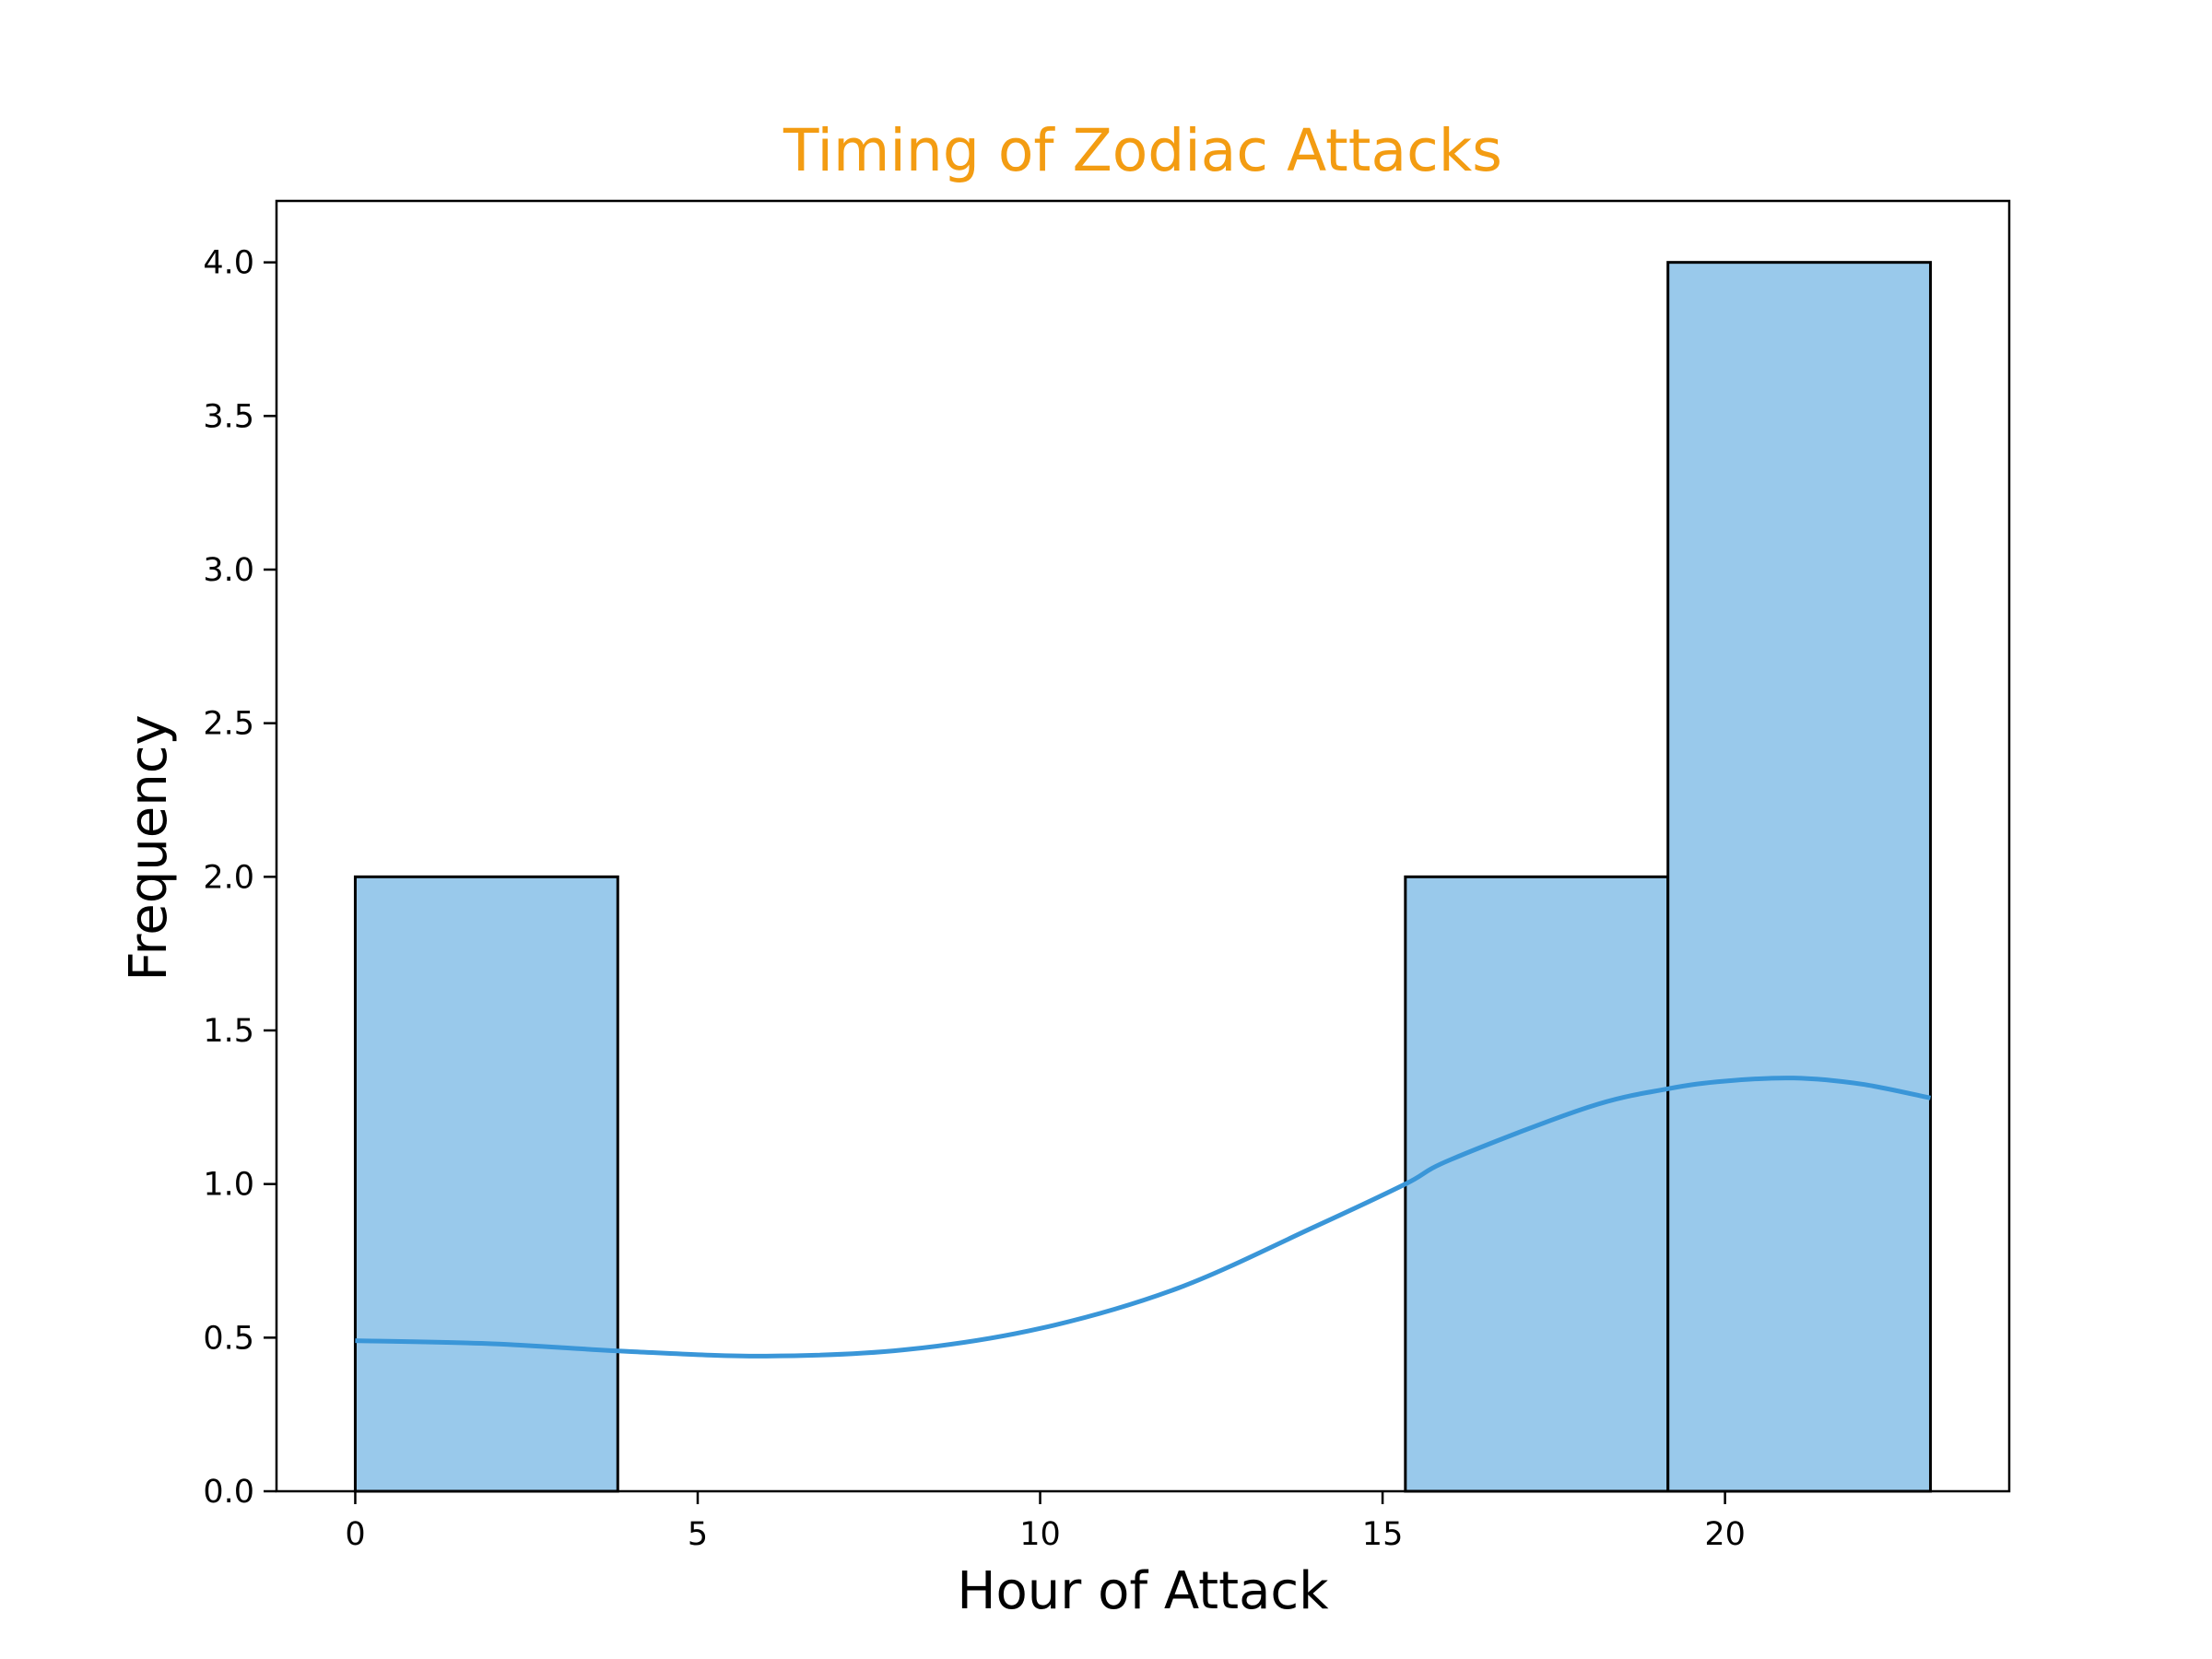 Image resolution: width=2212 pixels, height=1659 pixels. What do you see at coordinates (1725, 1534) in the screenshot?
I see `x-tick-label: 20` at bounding box center [1725, 1534].